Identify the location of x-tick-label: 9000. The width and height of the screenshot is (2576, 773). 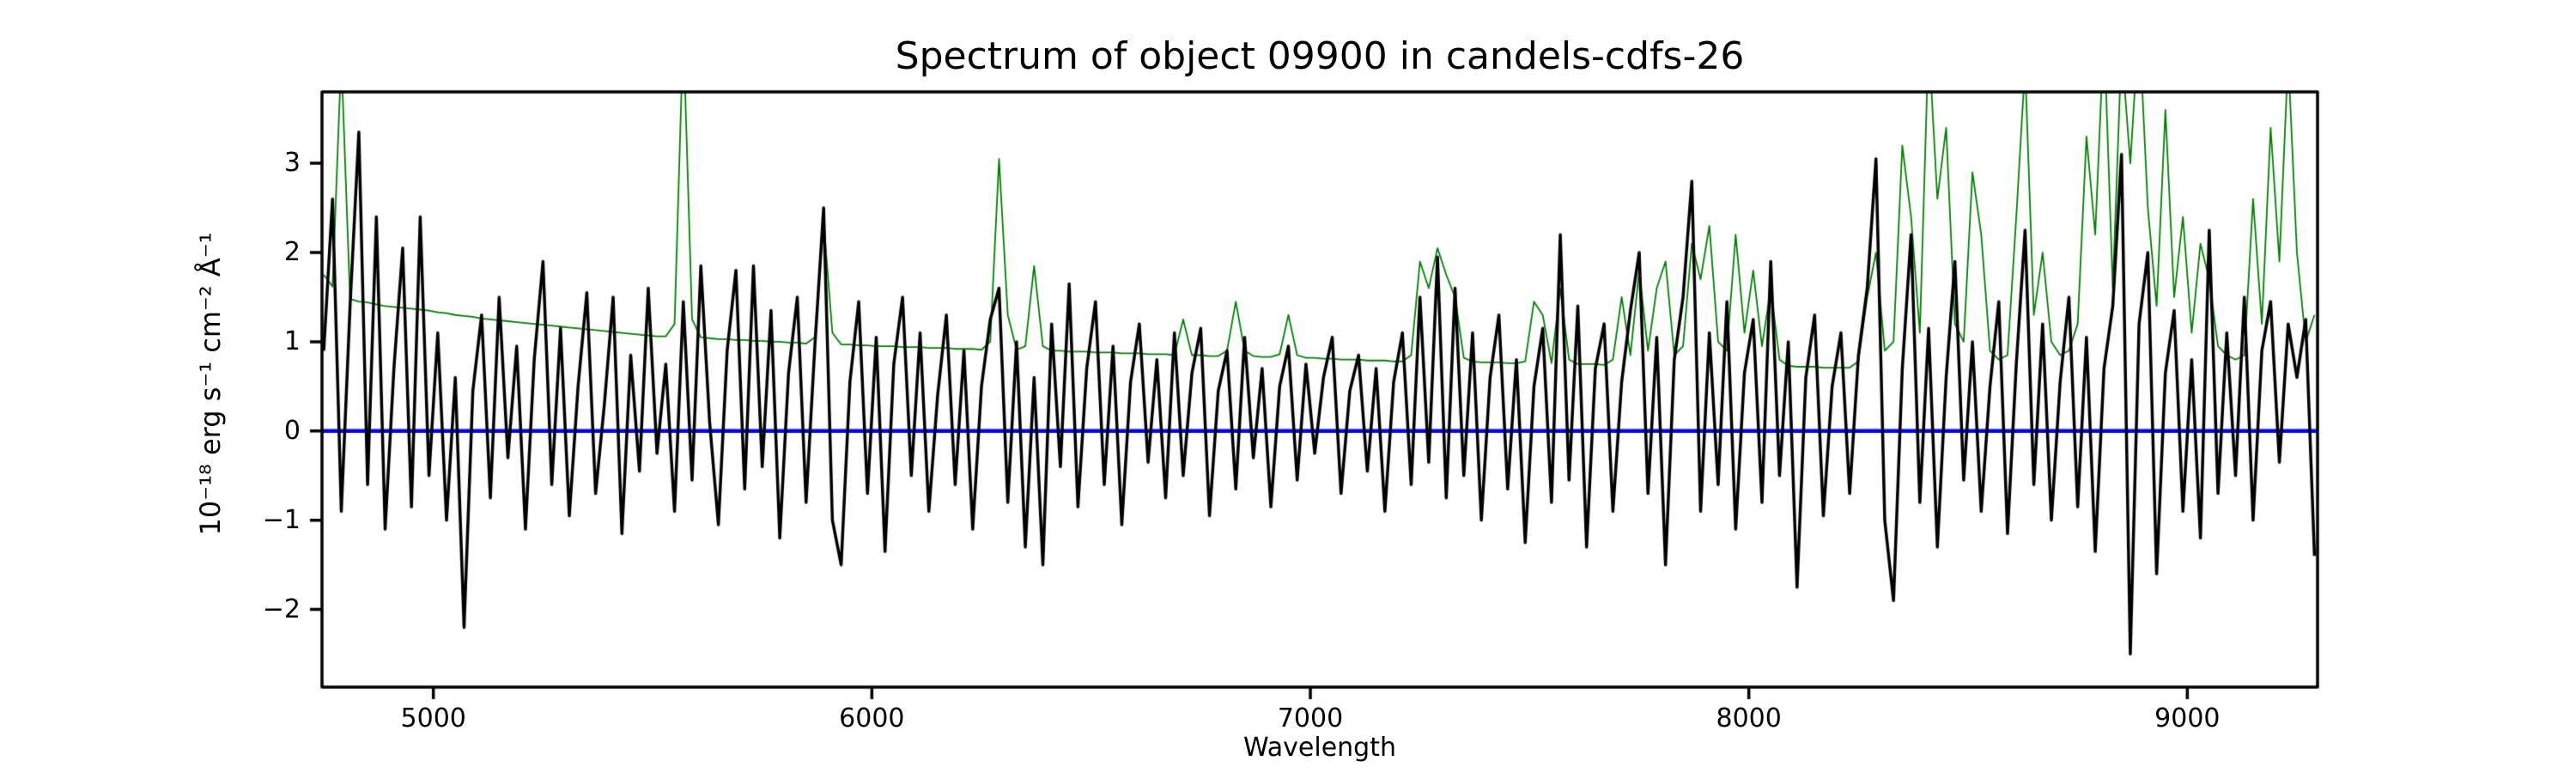
(2187, 718).